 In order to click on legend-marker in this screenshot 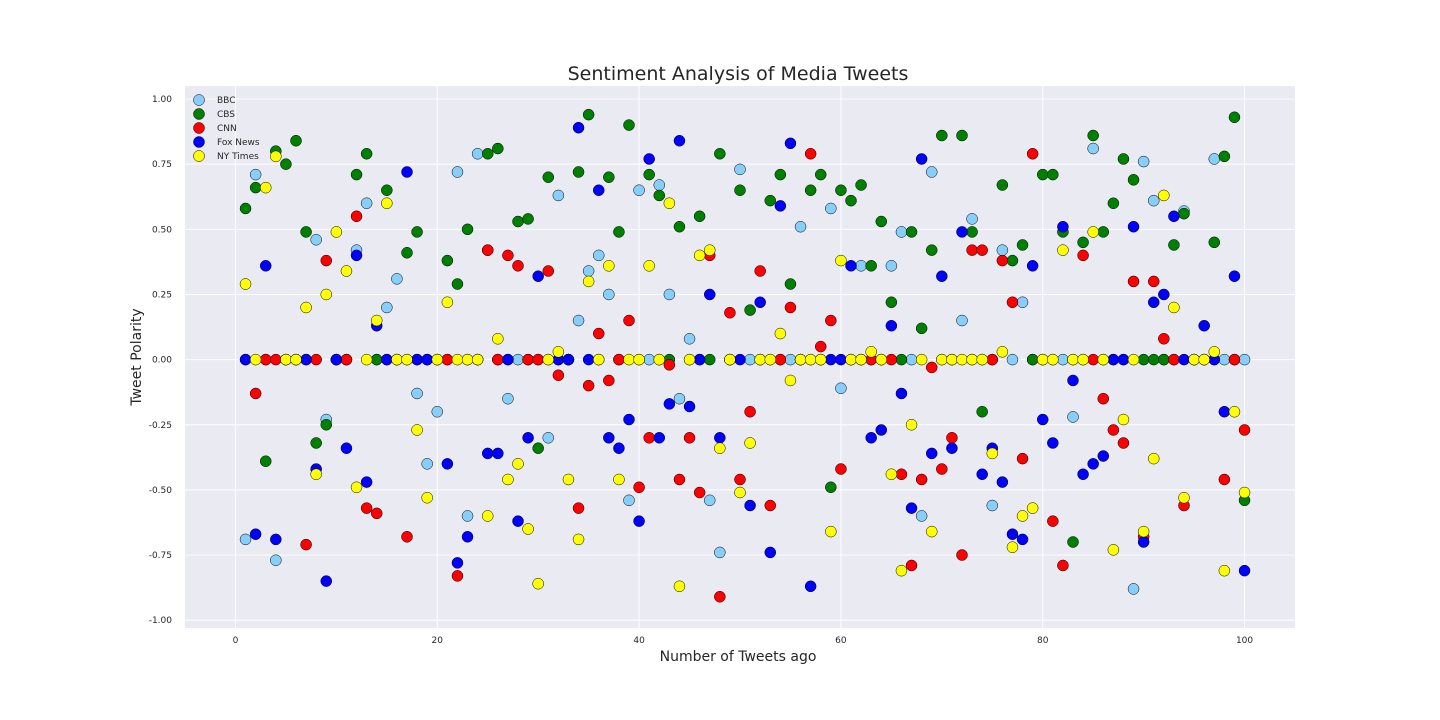, I will do `click(199, 128)`.